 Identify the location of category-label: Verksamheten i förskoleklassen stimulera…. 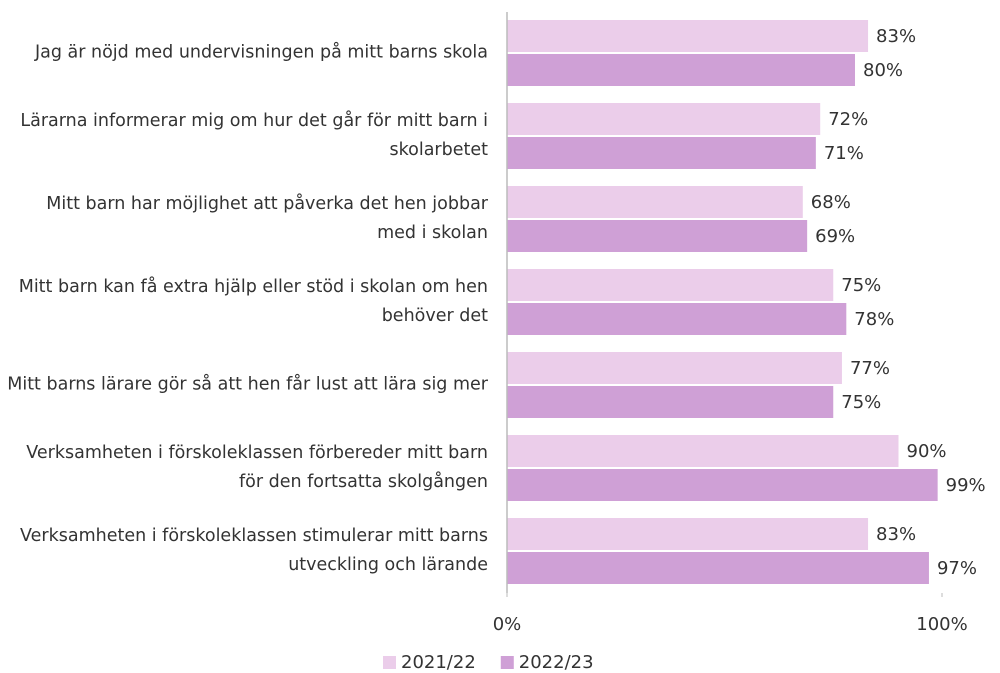
(254, 550).